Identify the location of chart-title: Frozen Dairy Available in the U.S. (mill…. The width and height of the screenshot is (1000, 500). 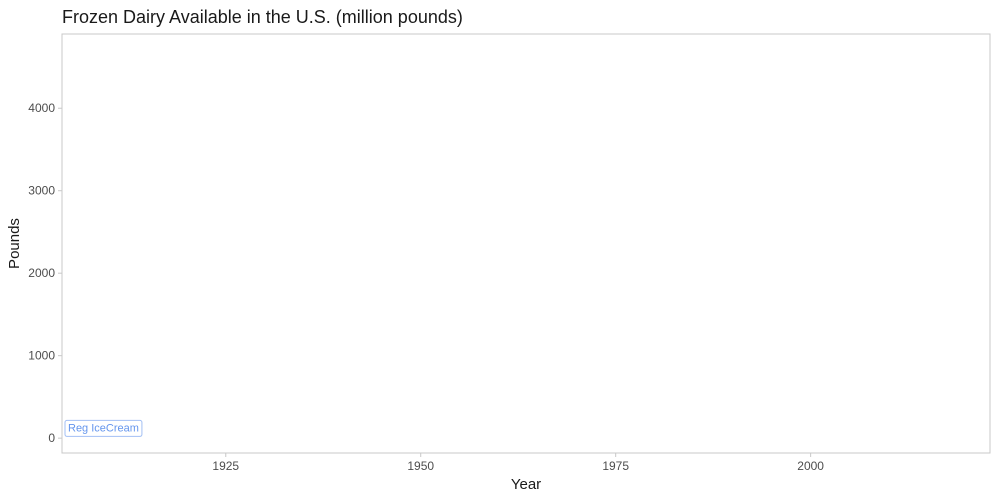
(262, 17).